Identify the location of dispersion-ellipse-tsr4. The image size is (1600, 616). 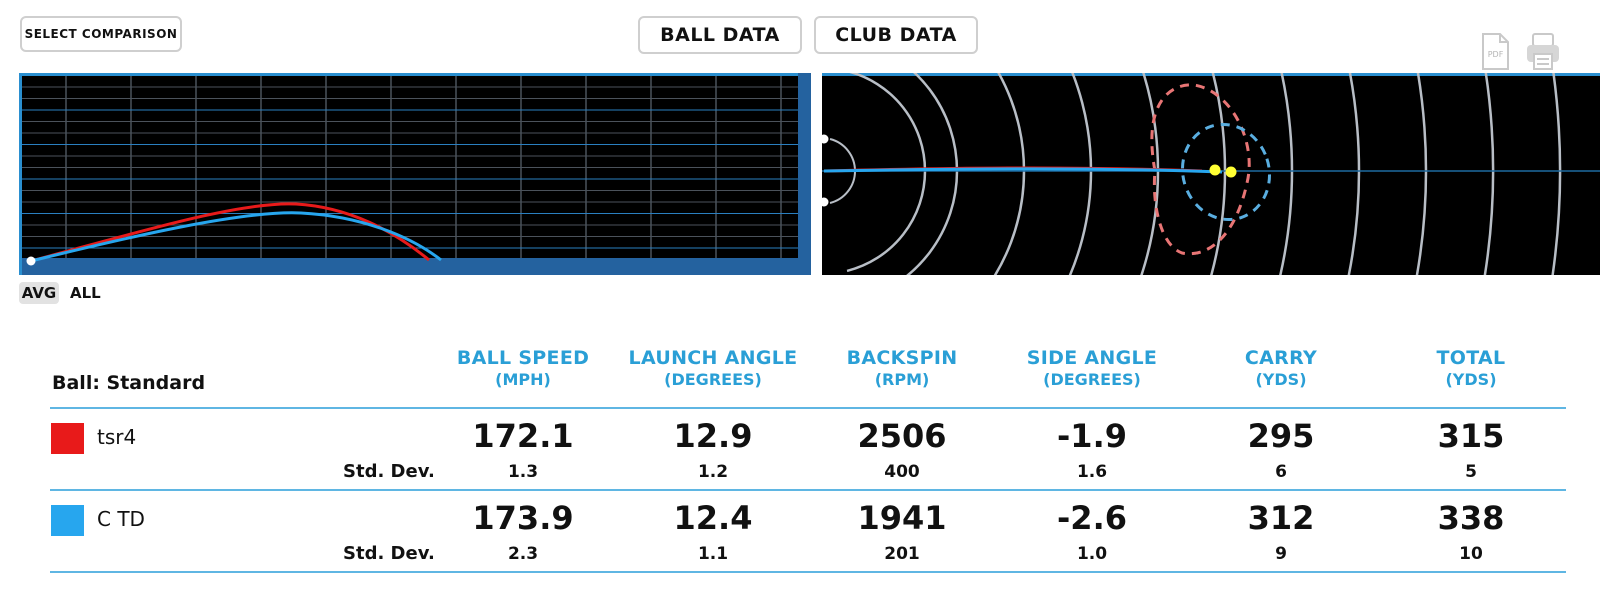
(1200, 169).